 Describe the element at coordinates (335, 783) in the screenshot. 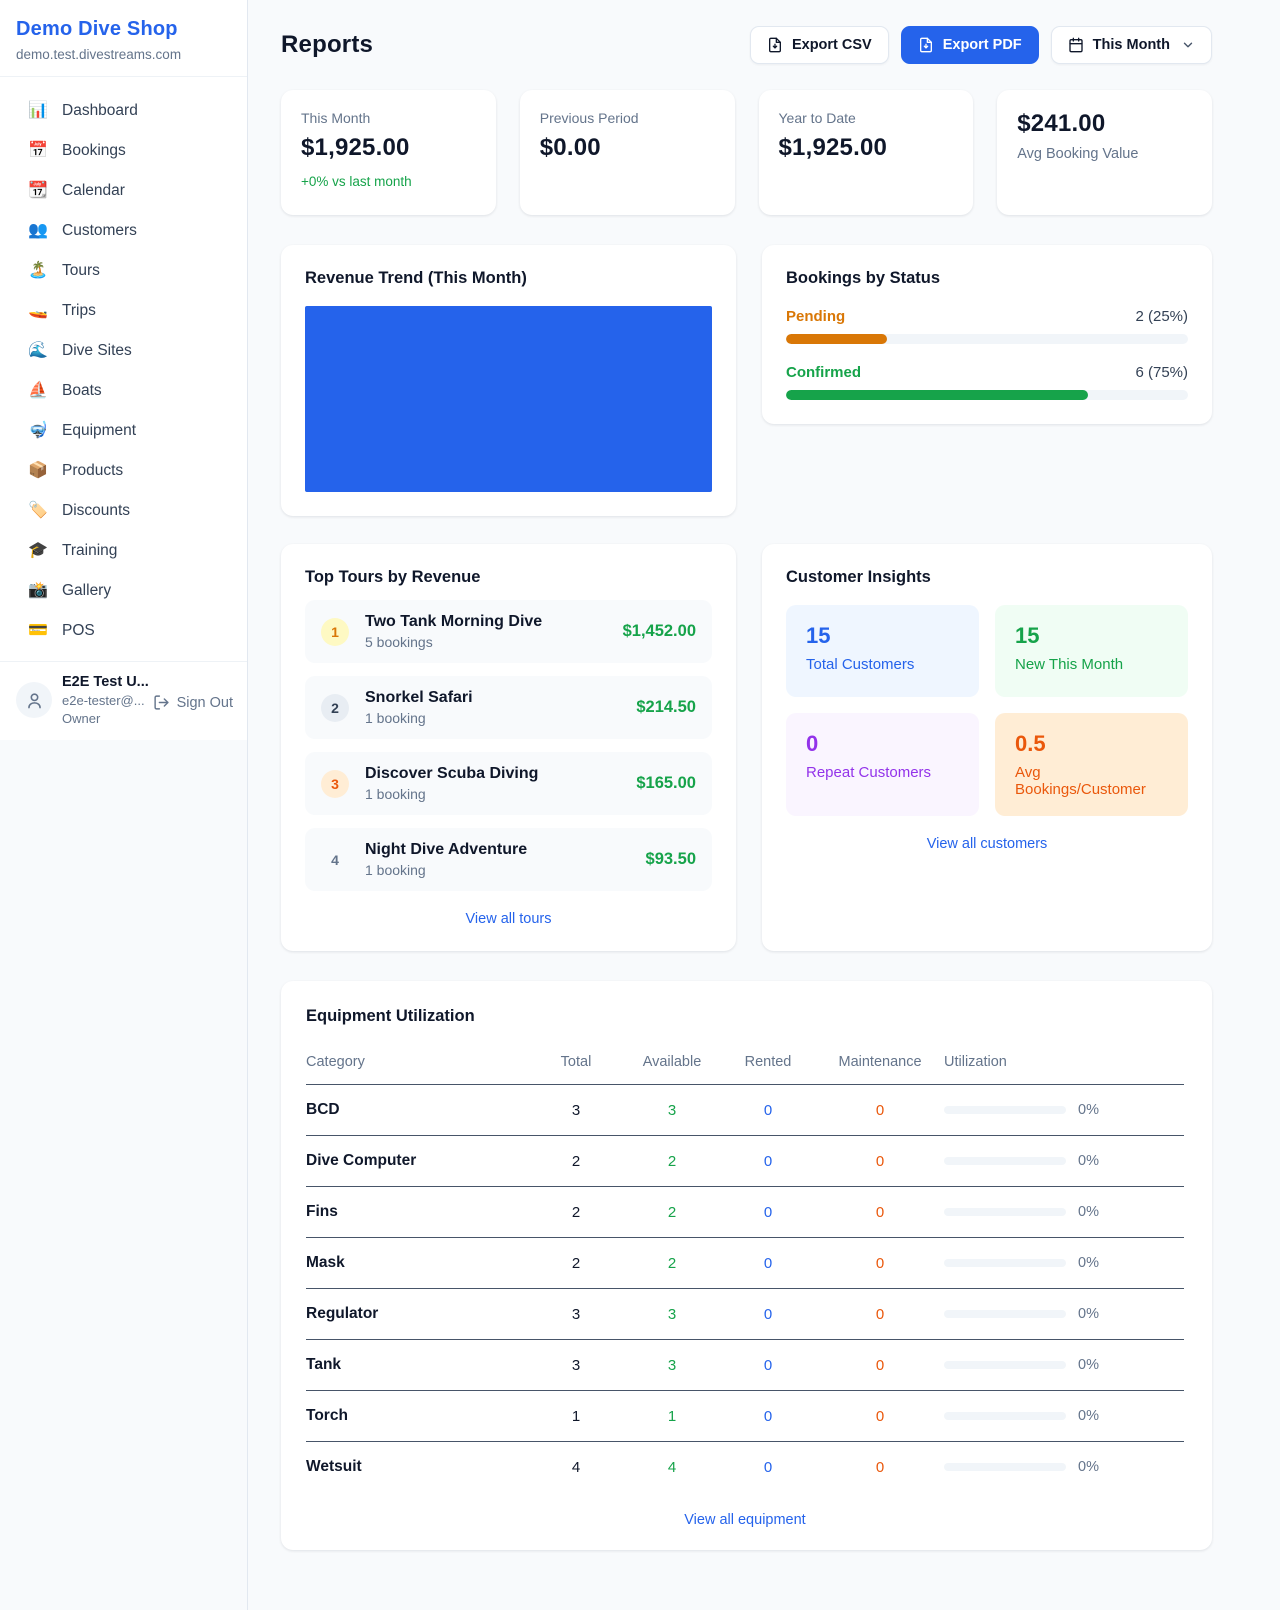

I see `rank-badge: 3` at that location.